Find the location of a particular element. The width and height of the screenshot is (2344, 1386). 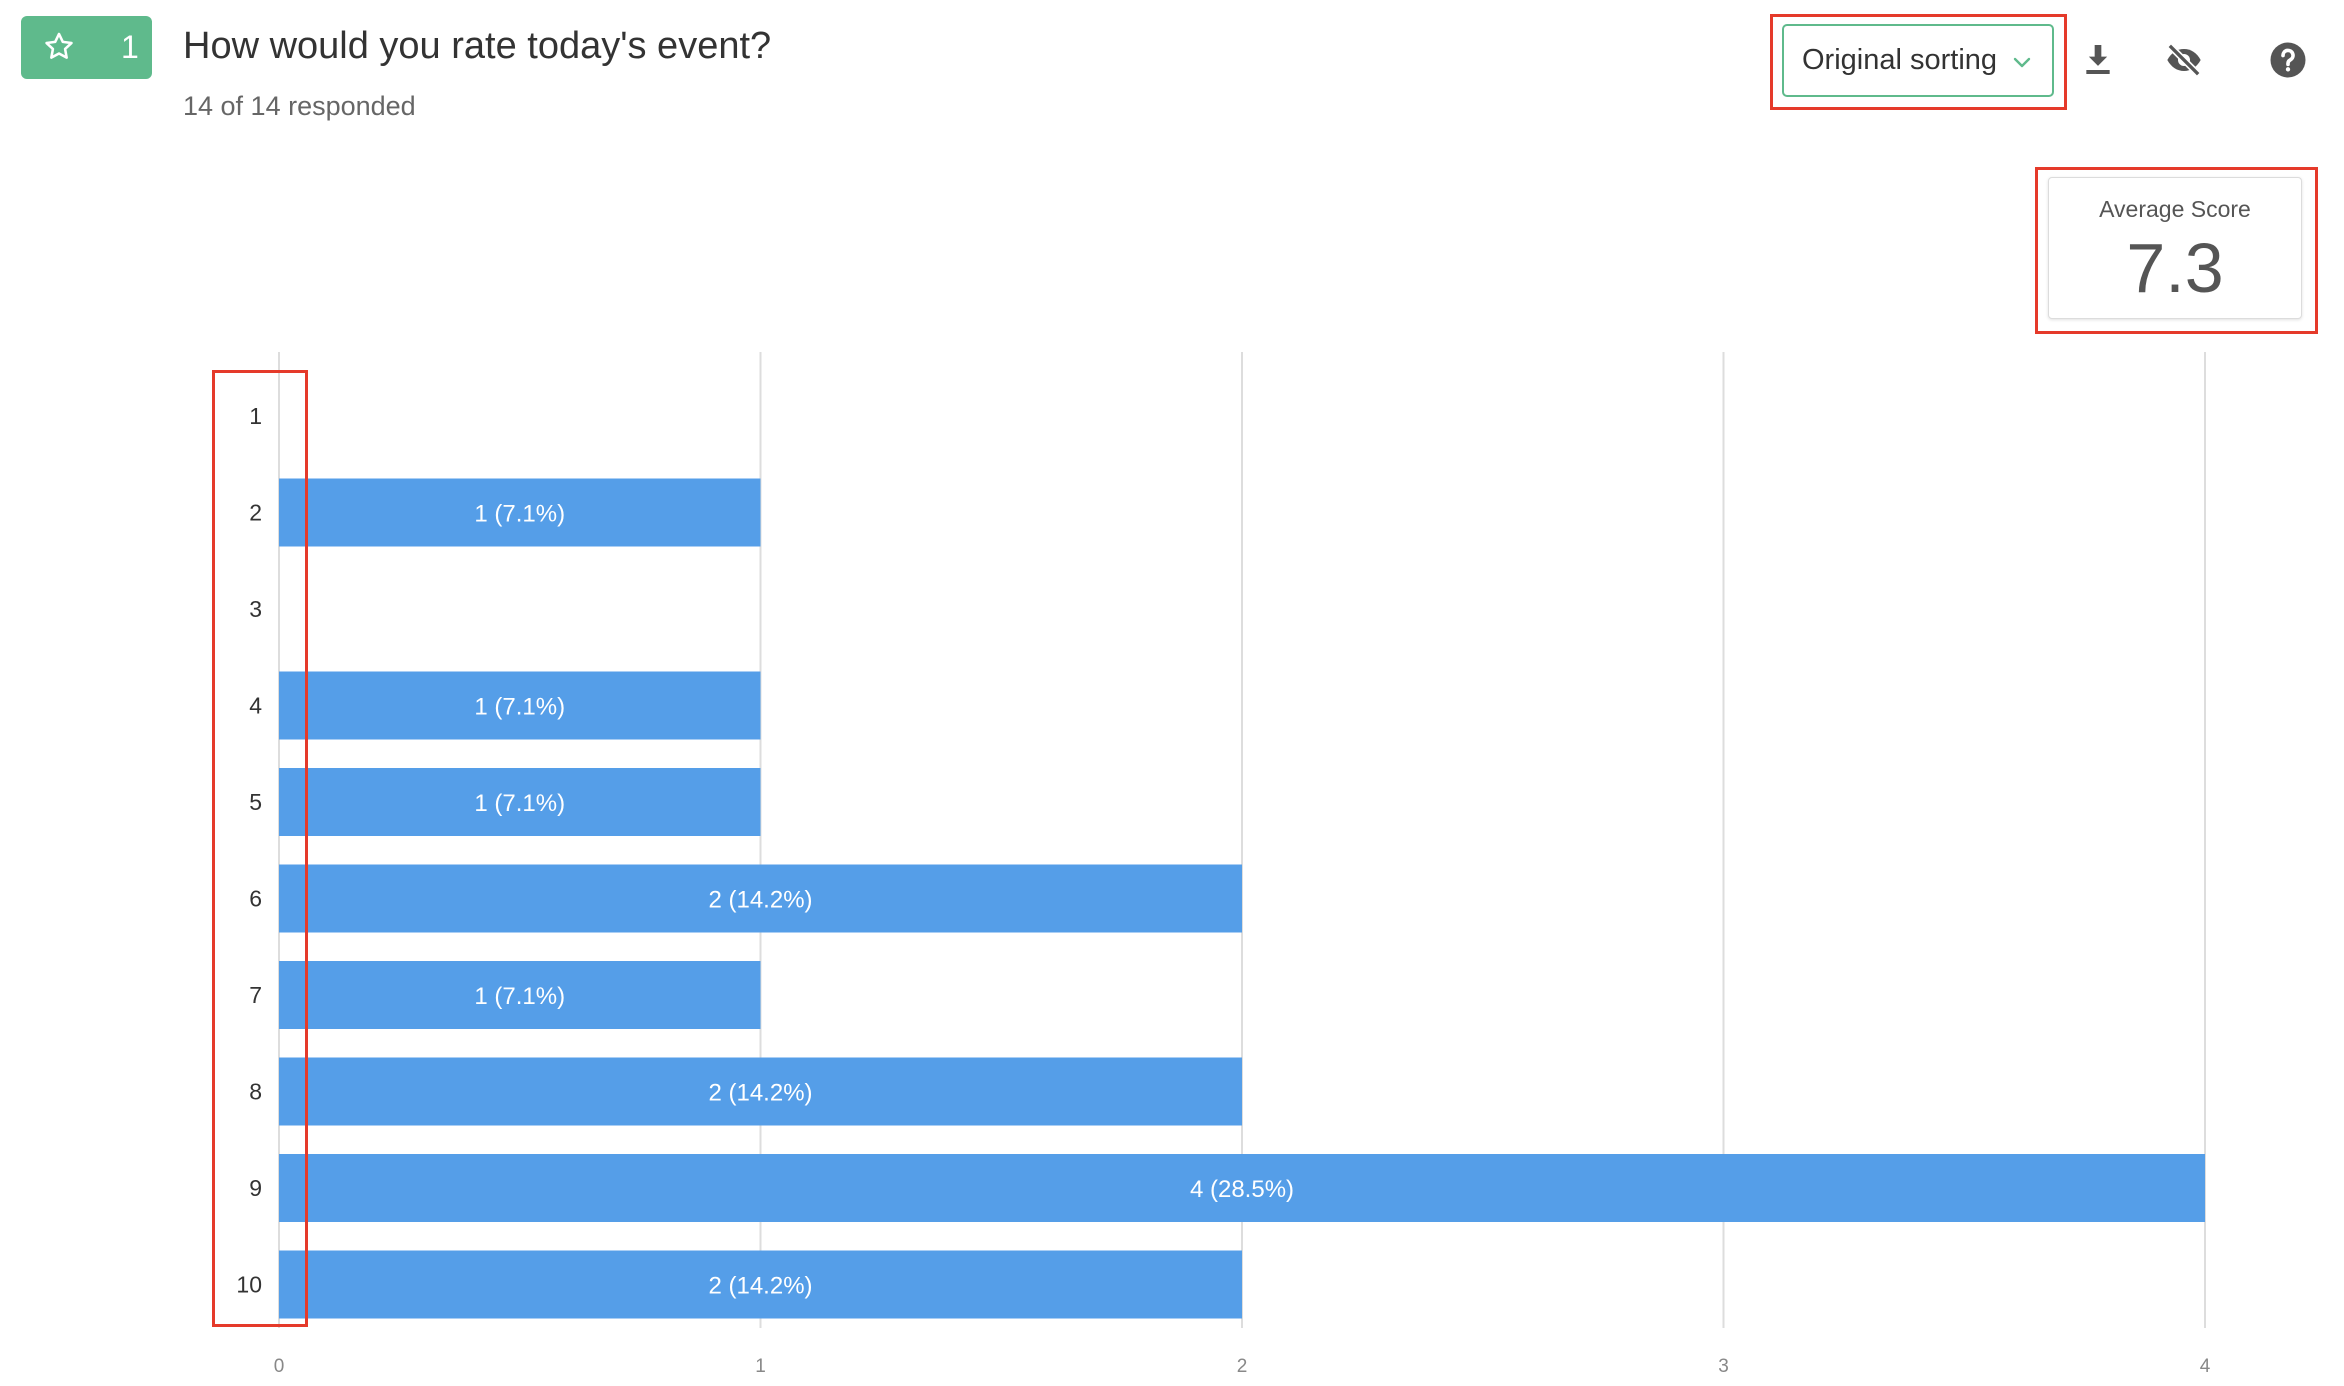

x-tick-label: 3 is located at coordinates (1723, 1366).